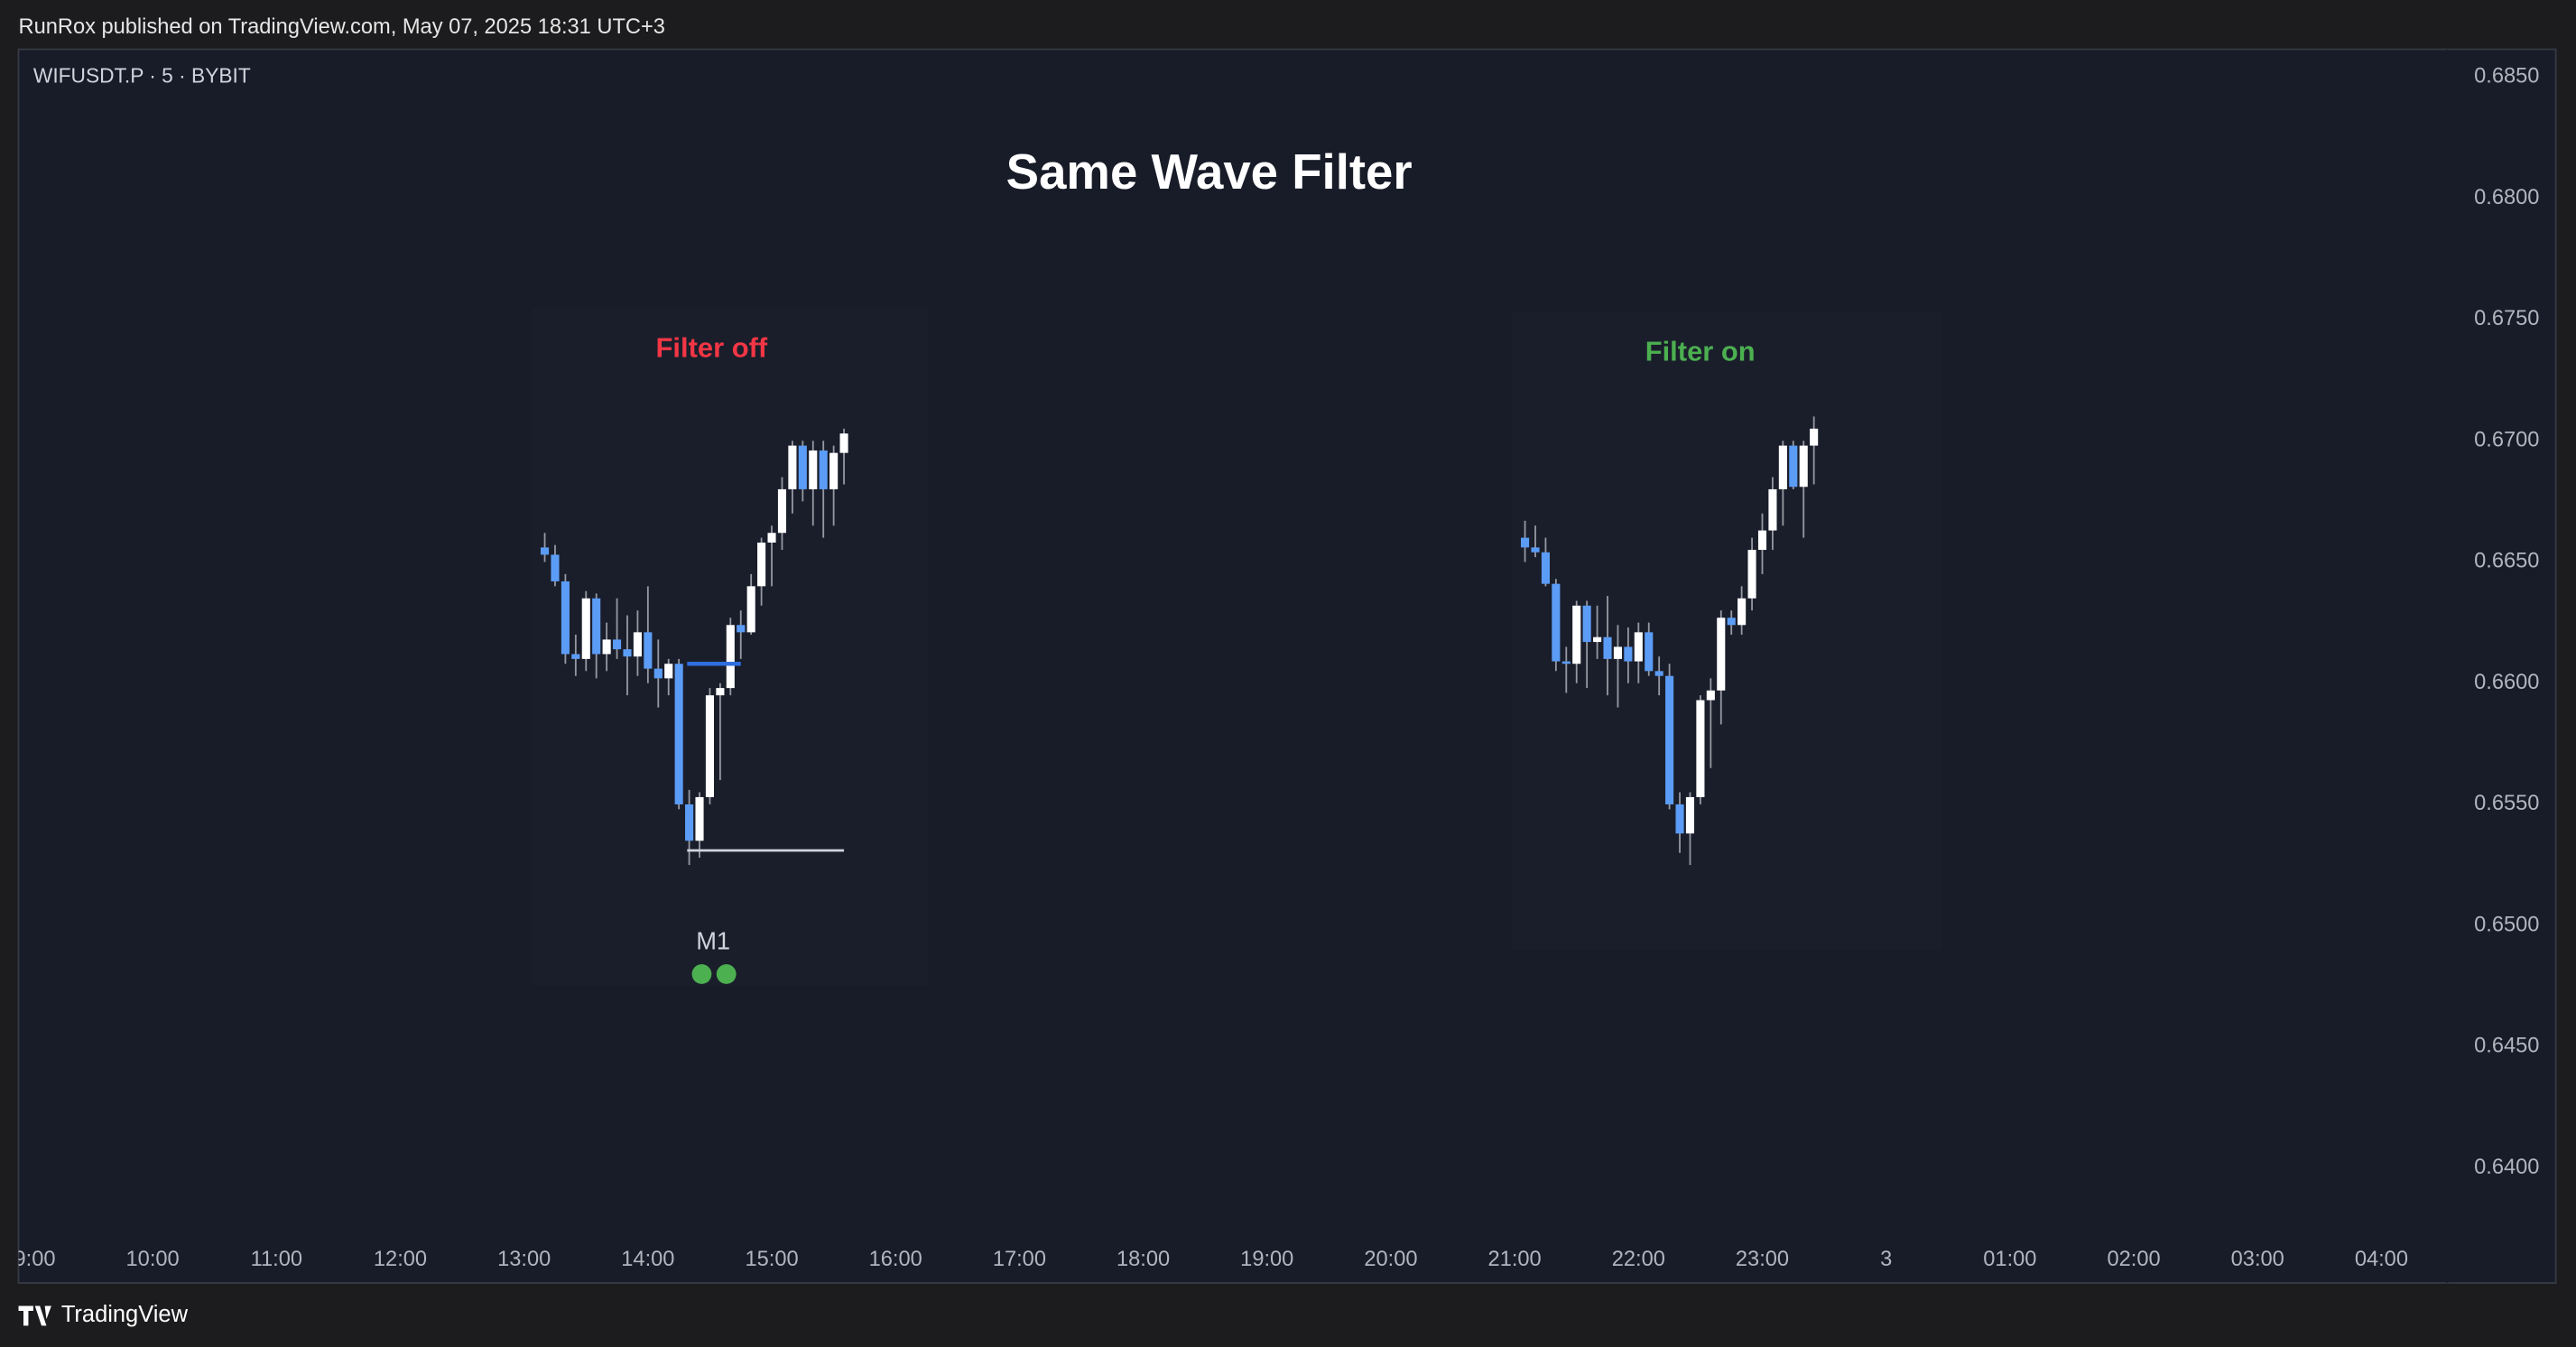 Image resolution: width=2576 pixels, height=1347 pixels. I want to click on x-tick-label: 23:00, so click(1763, 1259).